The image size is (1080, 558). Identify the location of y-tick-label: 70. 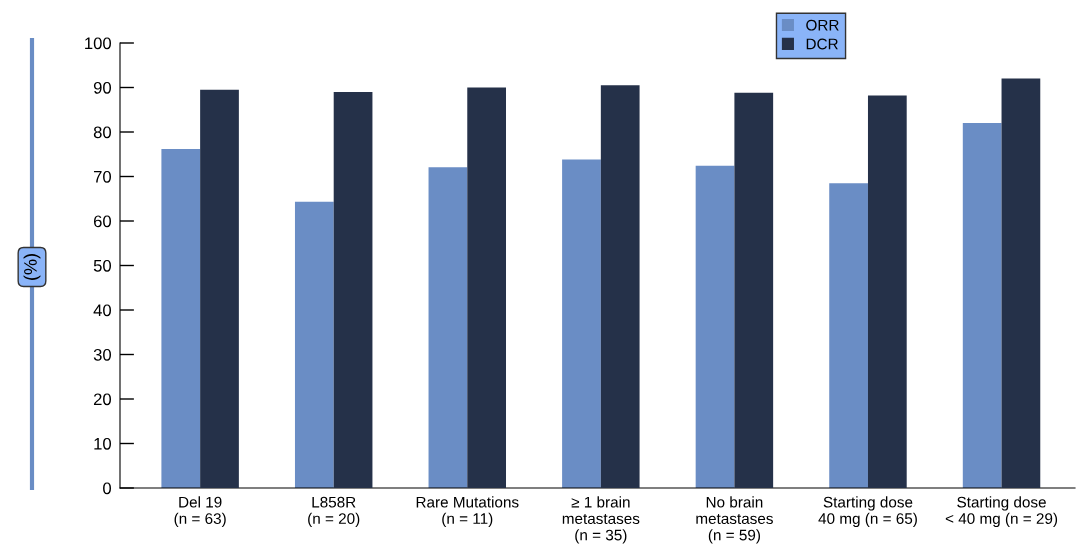
(102, 176).